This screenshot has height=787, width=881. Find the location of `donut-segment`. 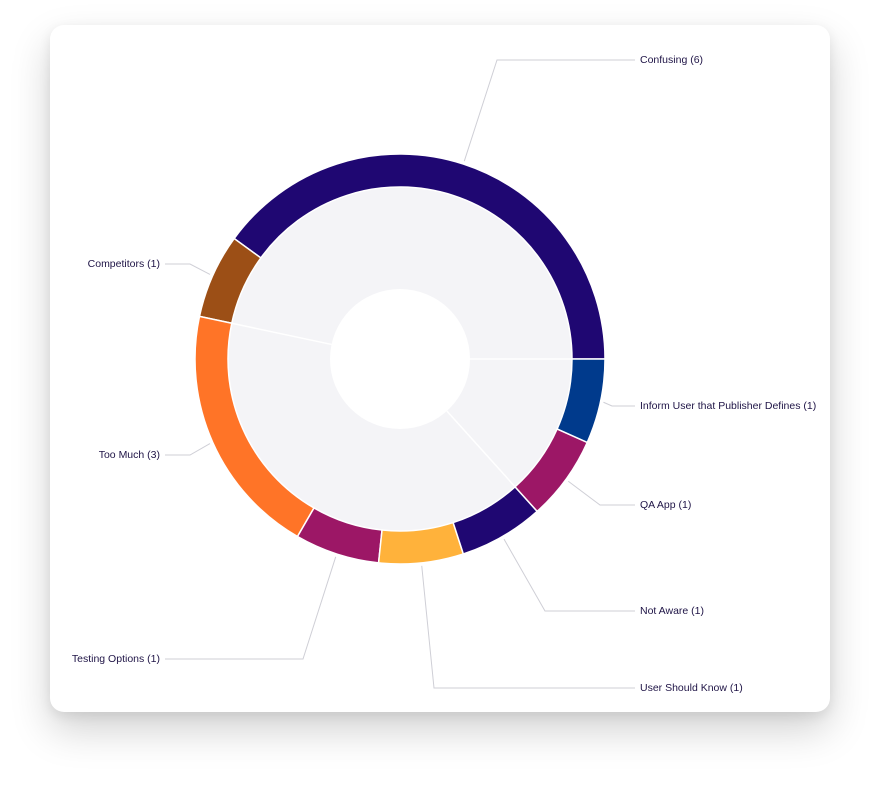

donut-segment is located at coordinates (581, 401).